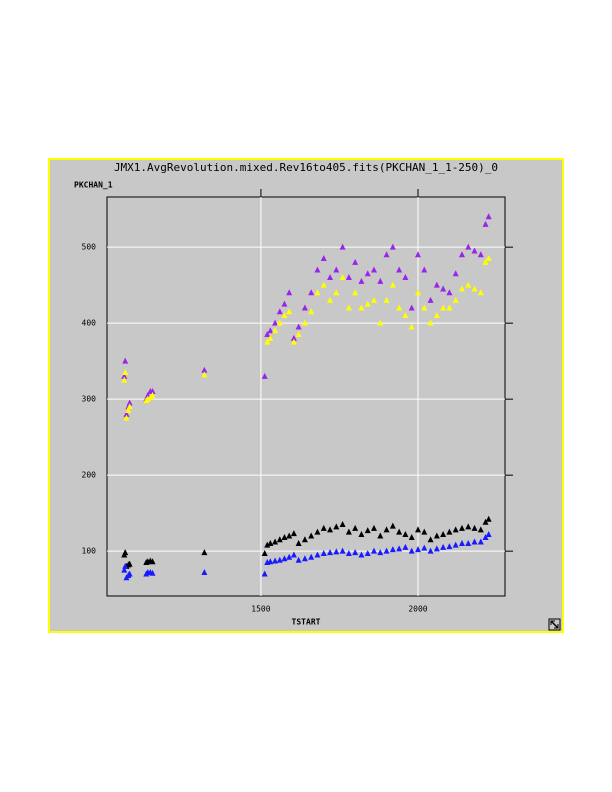 The height and width of the screenshot is (792, 612). What do you see at coordinates (89, 323) in the screenshot?
I see `y-tick-label: 400` at bounding box center [89, 323].